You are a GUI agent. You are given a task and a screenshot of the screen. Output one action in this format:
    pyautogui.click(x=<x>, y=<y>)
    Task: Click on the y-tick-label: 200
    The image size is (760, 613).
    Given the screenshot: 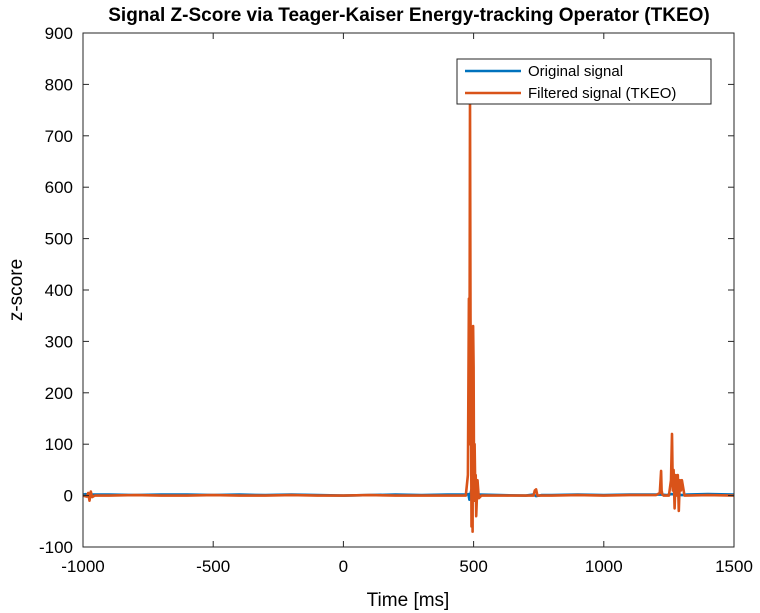 What is the action you would take?
    pyautogui.click(x=59, y=393)
    